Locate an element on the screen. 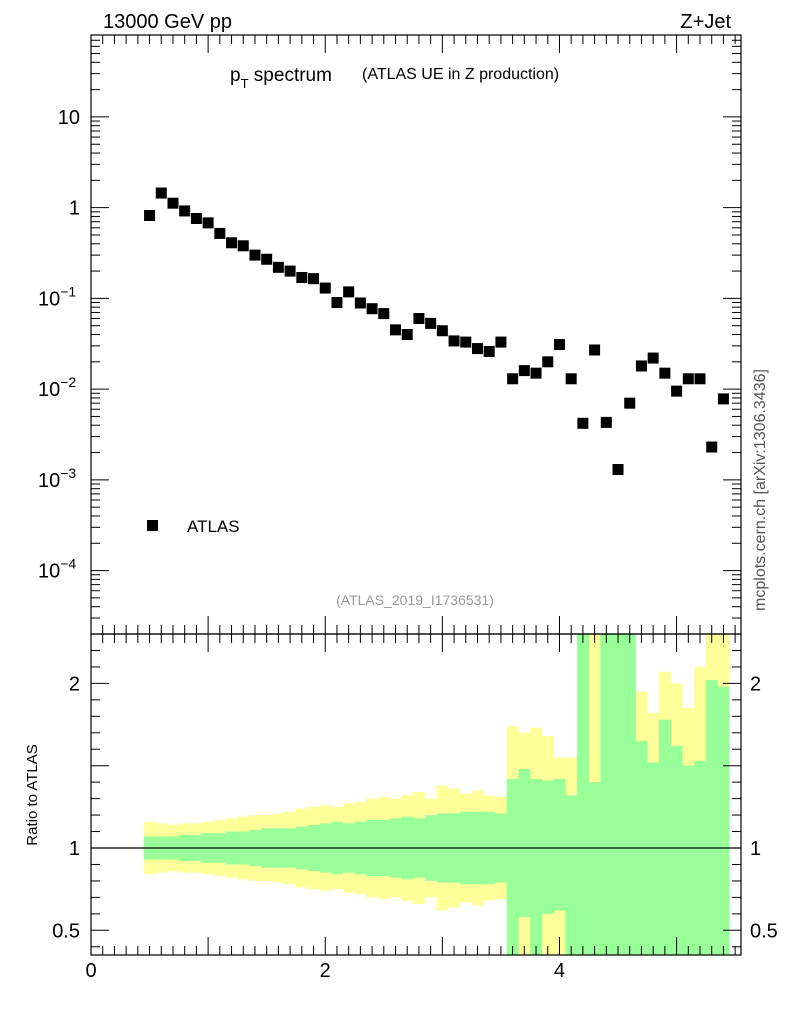  ratio-y-tick-label-left: 2 is located at coordinates (74, 684).